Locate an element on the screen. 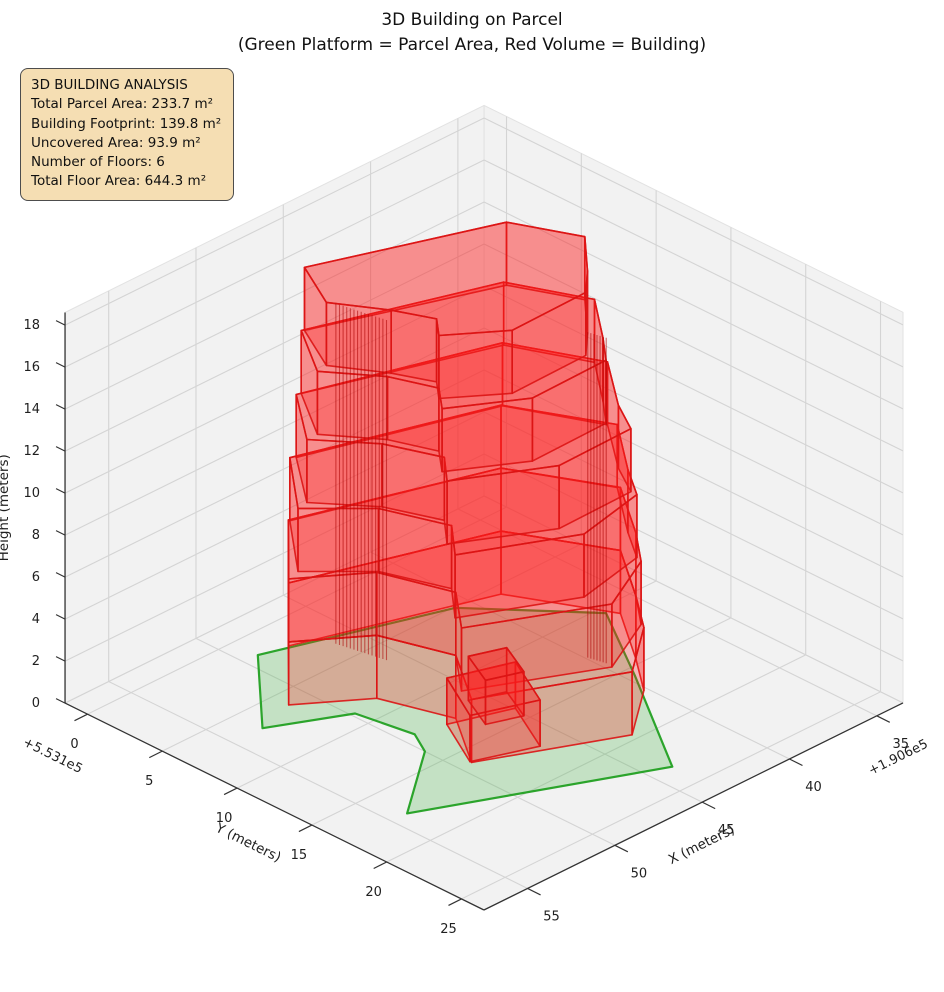 The height and width of the screenshot is (992, 944). axis-text: 40 is located at coordinates (813, 787).